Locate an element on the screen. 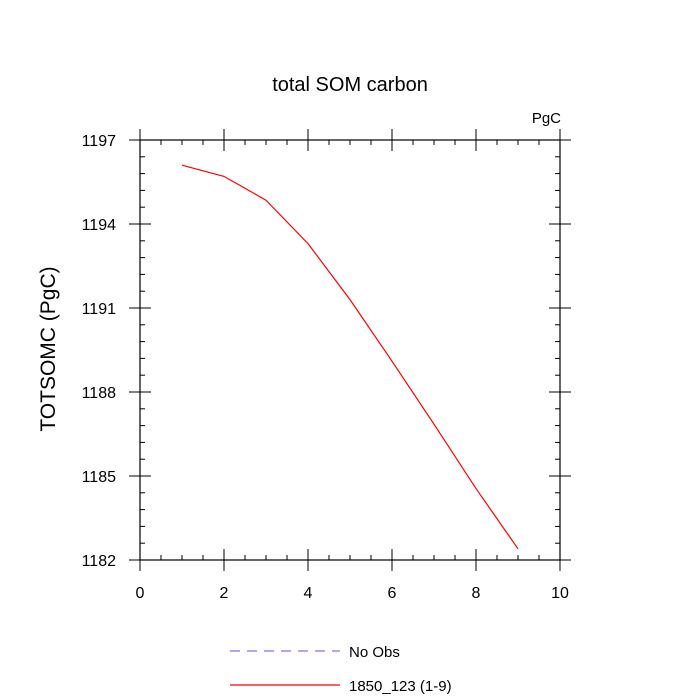 This screenshot has height=700, width=700. x-tick-label: 6 is located at coordinates (392, 593).